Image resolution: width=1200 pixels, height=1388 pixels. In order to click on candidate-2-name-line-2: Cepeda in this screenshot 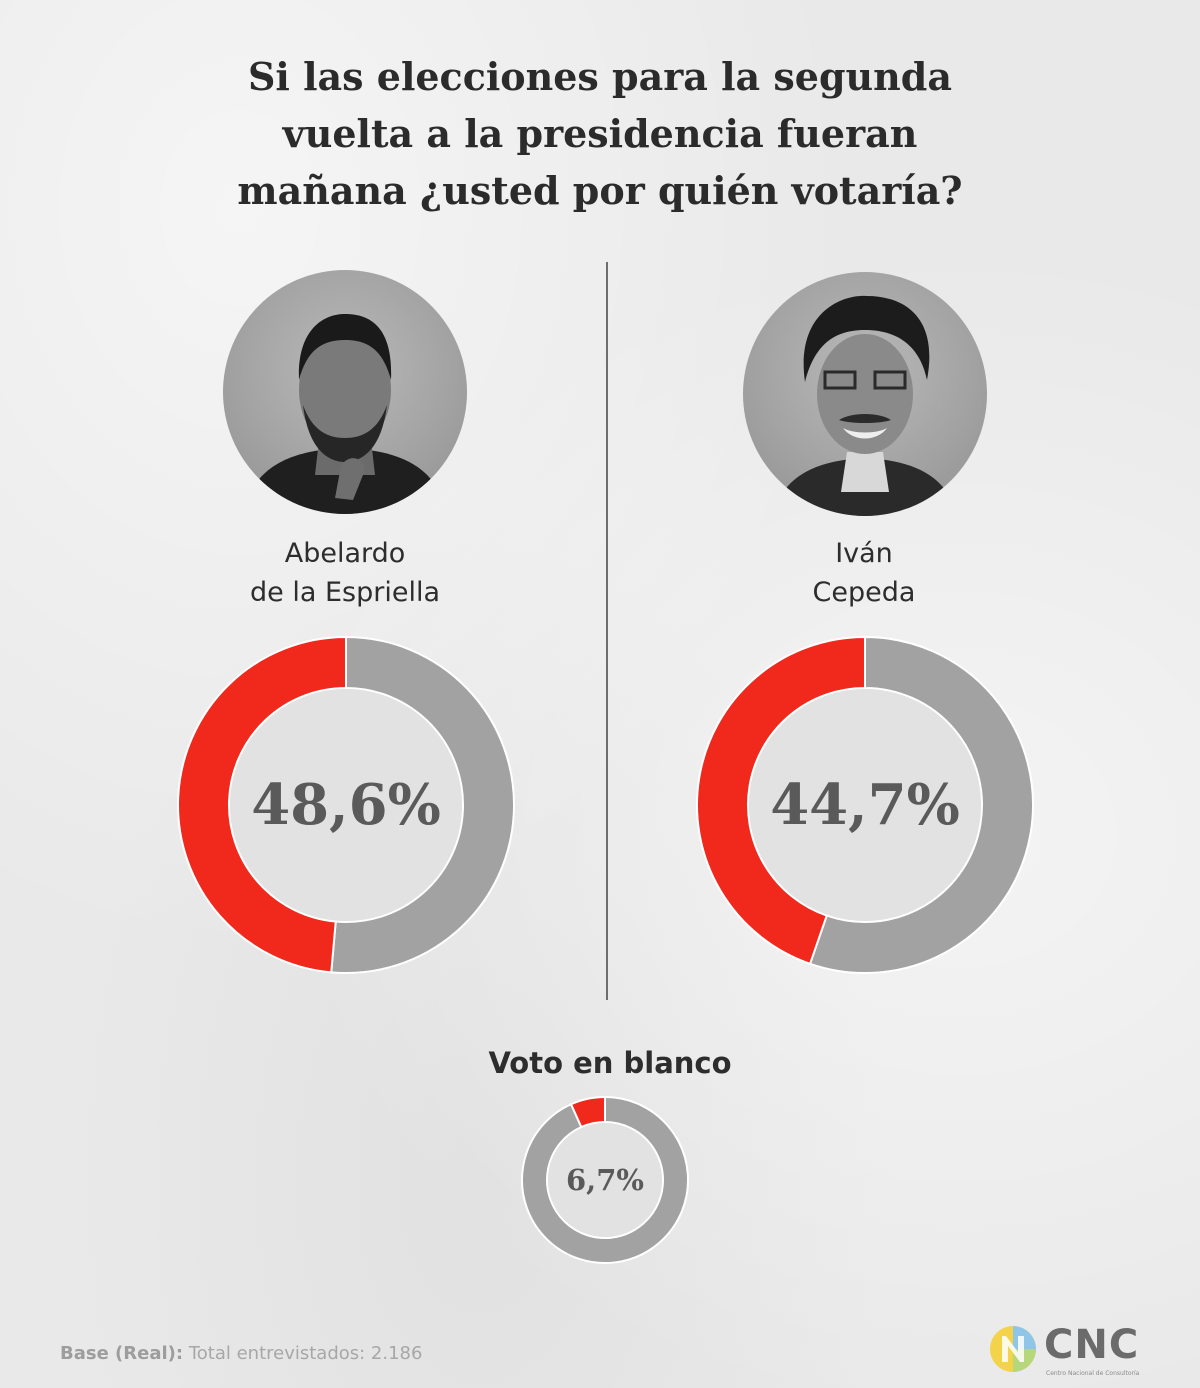, I will do `click(864, 592)`.